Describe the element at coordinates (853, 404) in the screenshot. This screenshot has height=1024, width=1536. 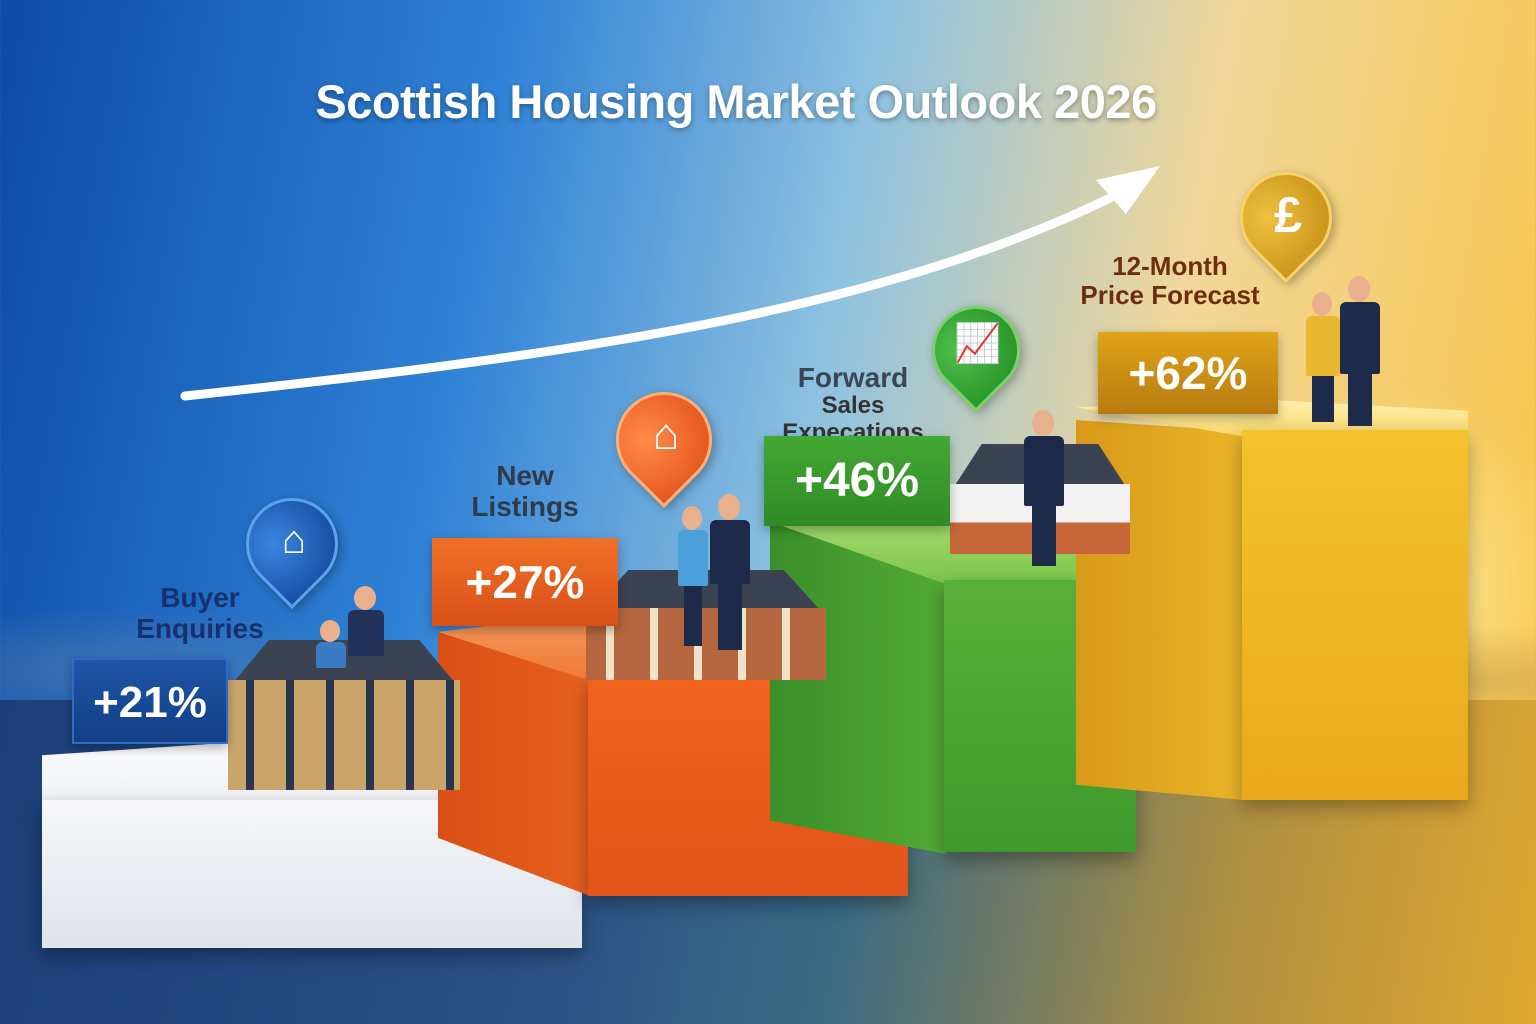
I see `metric-label-forward-sales: Forward Sales Expecations` at that location.